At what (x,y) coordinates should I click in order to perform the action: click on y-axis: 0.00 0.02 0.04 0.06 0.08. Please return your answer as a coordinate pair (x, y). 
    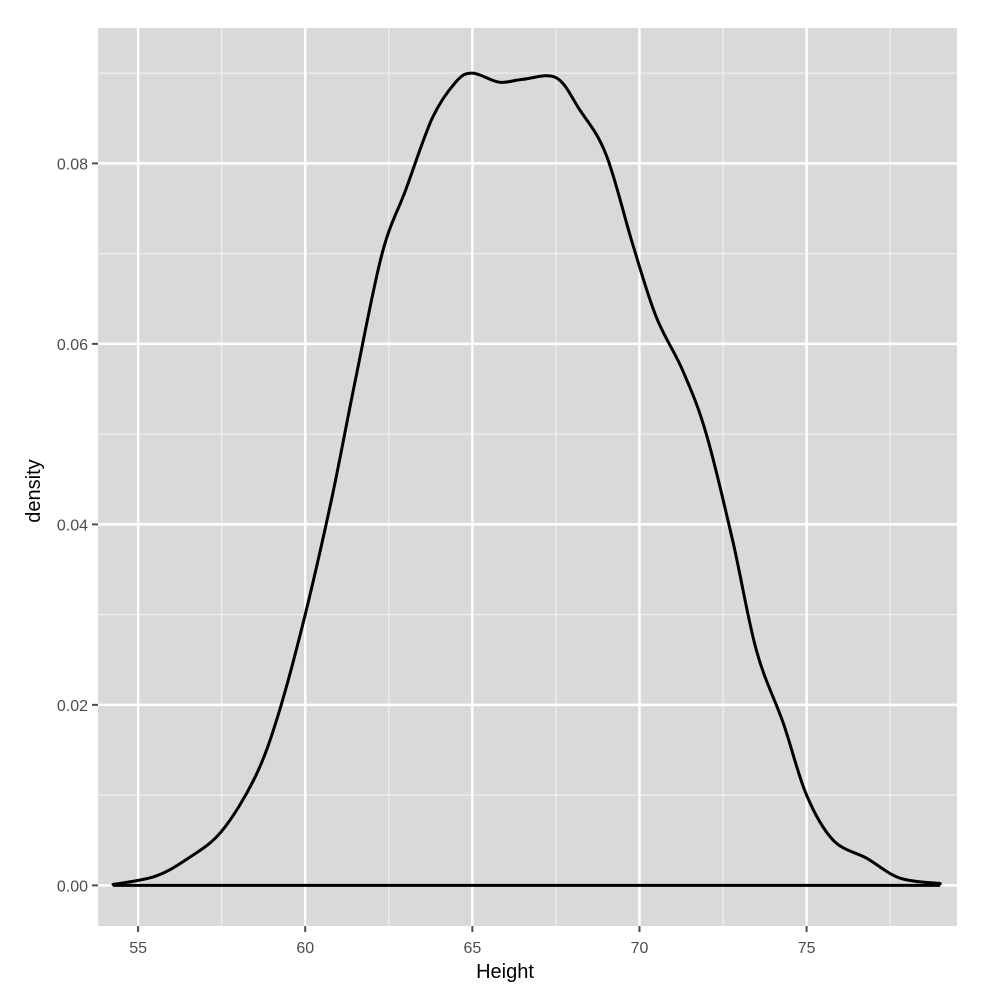
    Looking at the image, I should click on (77, 525).